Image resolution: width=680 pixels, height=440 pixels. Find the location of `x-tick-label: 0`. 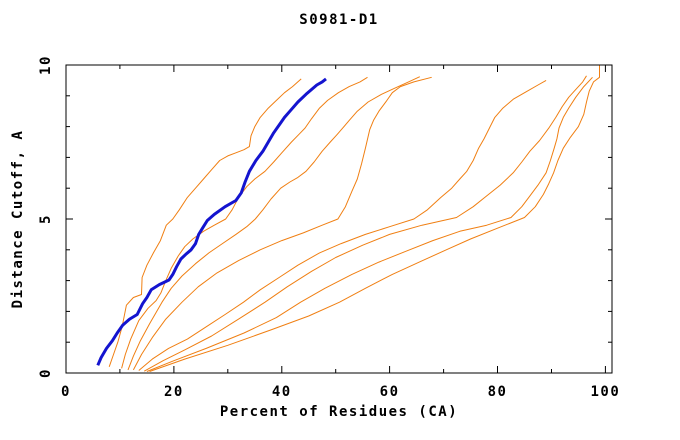

x-tick-label: 0 is located at coordinates (66, 392).